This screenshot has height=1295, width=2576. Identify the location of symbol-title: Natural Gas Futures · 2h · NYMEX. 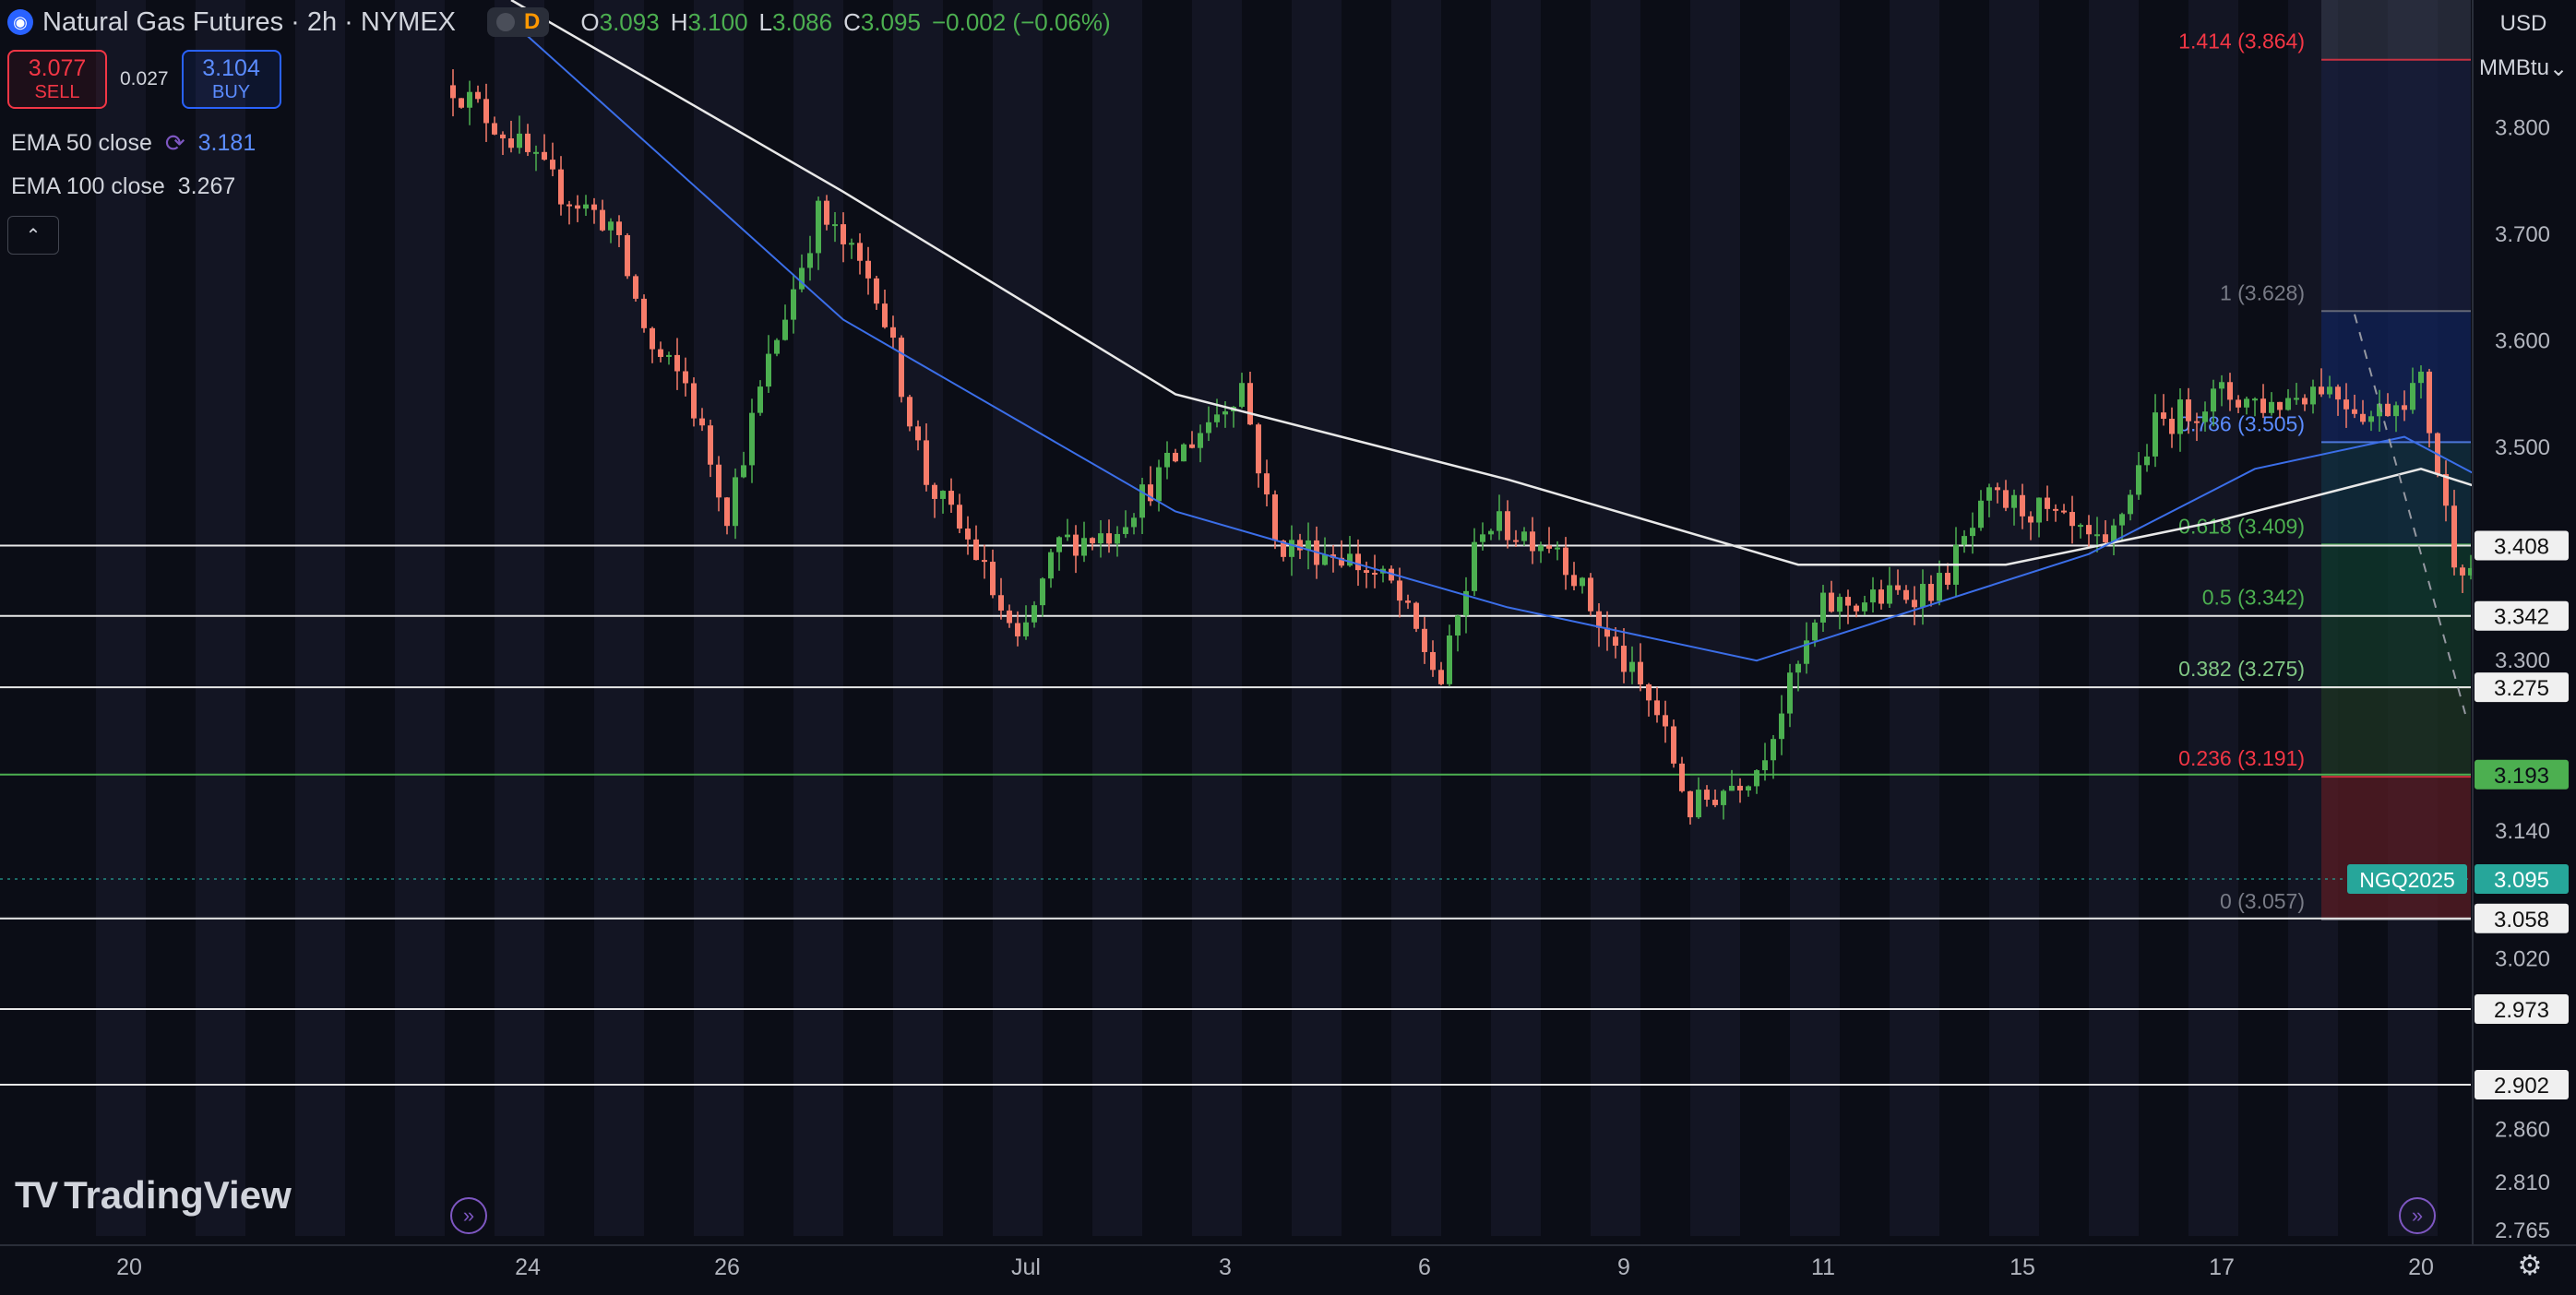
(250, 21).